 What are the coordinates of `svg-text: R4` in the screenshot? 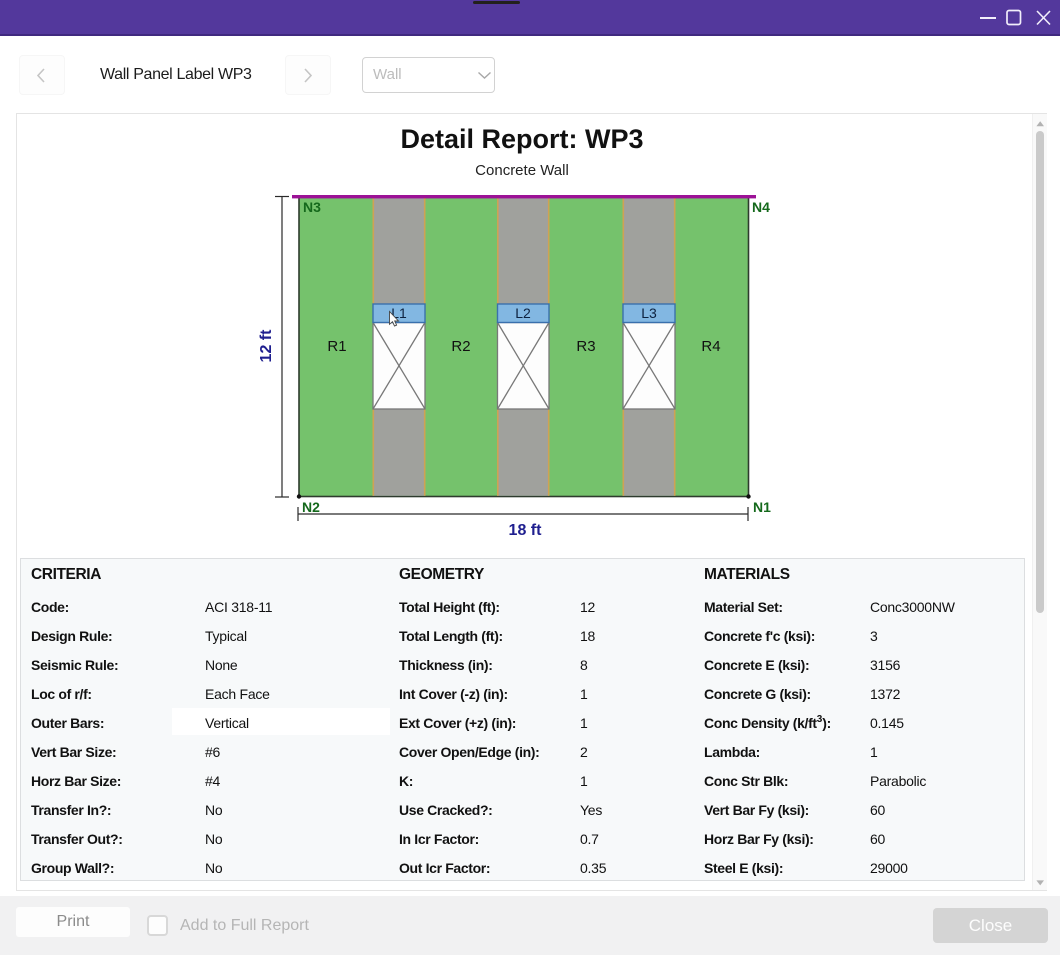 It's located at (710, 346).